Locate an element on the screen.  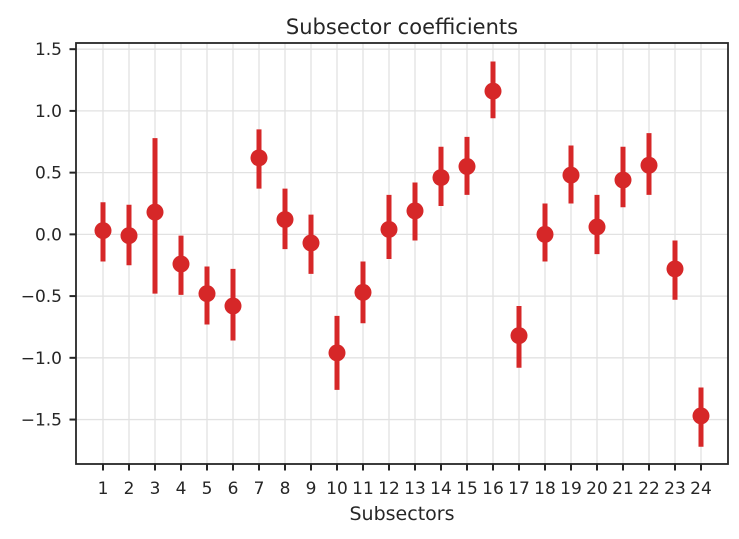
x-tick-label: 19 is located at coordinates (571, 489).